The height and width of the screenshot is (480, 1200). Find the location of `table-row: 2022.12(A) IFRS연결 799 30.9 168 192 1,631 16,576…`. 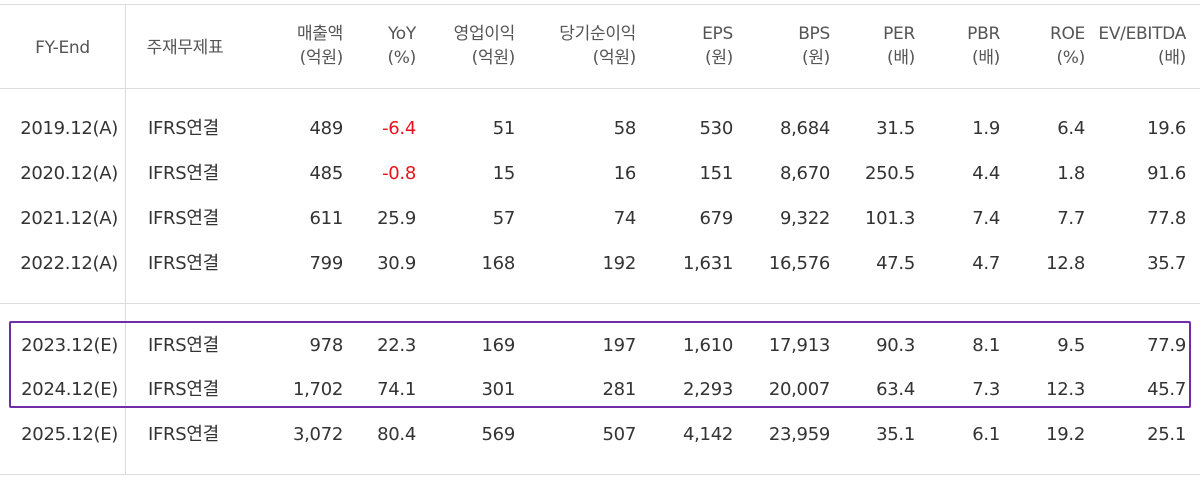

table-row: 2022.12(A) IFRS연결 799 30.9 168 192 1,631 16,576… is located at coordinates (600, 275).